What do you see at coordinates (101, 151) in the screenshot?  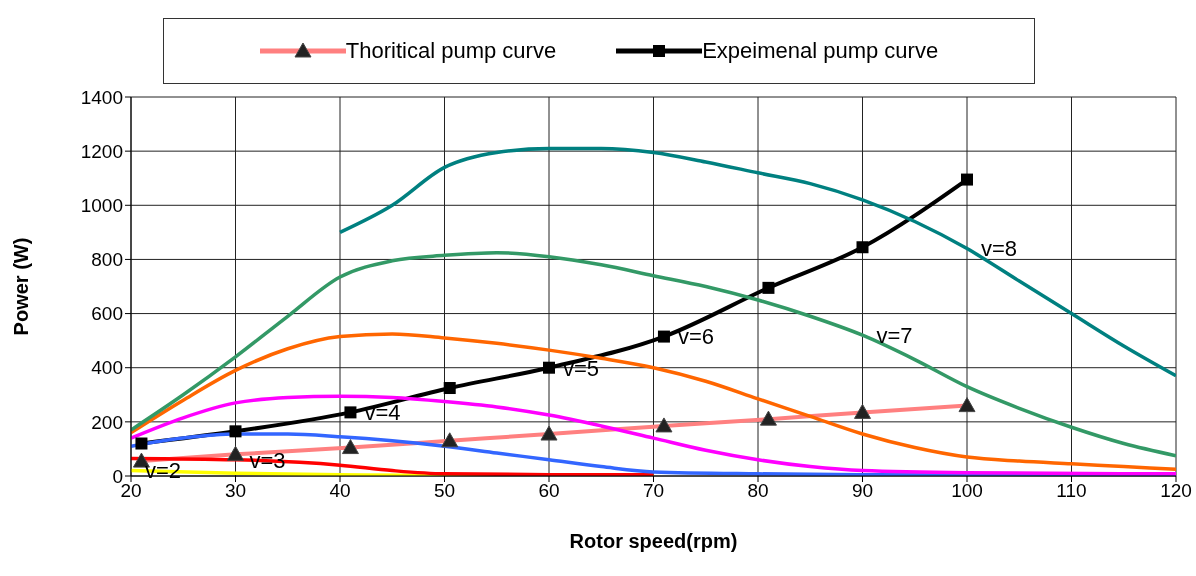 I see `y-tick-label: 1200` at bounding box center [101, 151].